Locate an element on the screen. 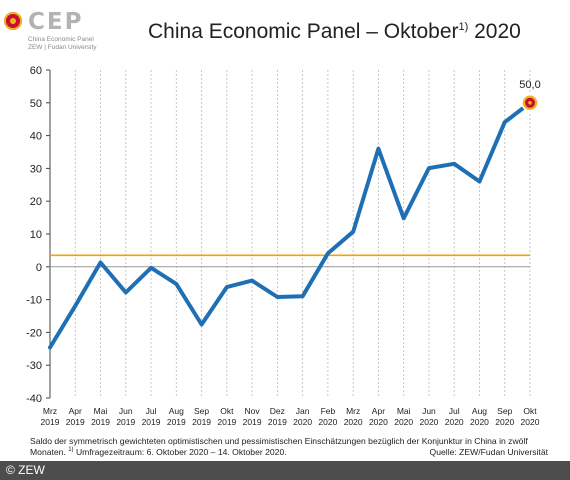  y-tick-label: 50 is located at coordinates (36, 104).